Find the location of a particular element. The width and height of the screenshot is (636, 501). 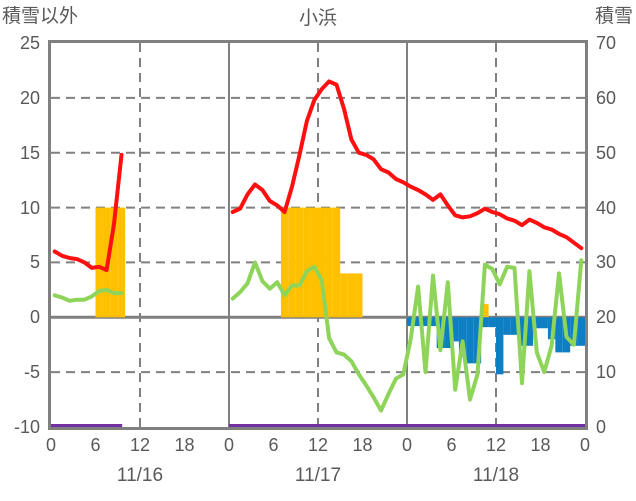

right-axis-title: 積雪 is located at coordinates (613, 16).